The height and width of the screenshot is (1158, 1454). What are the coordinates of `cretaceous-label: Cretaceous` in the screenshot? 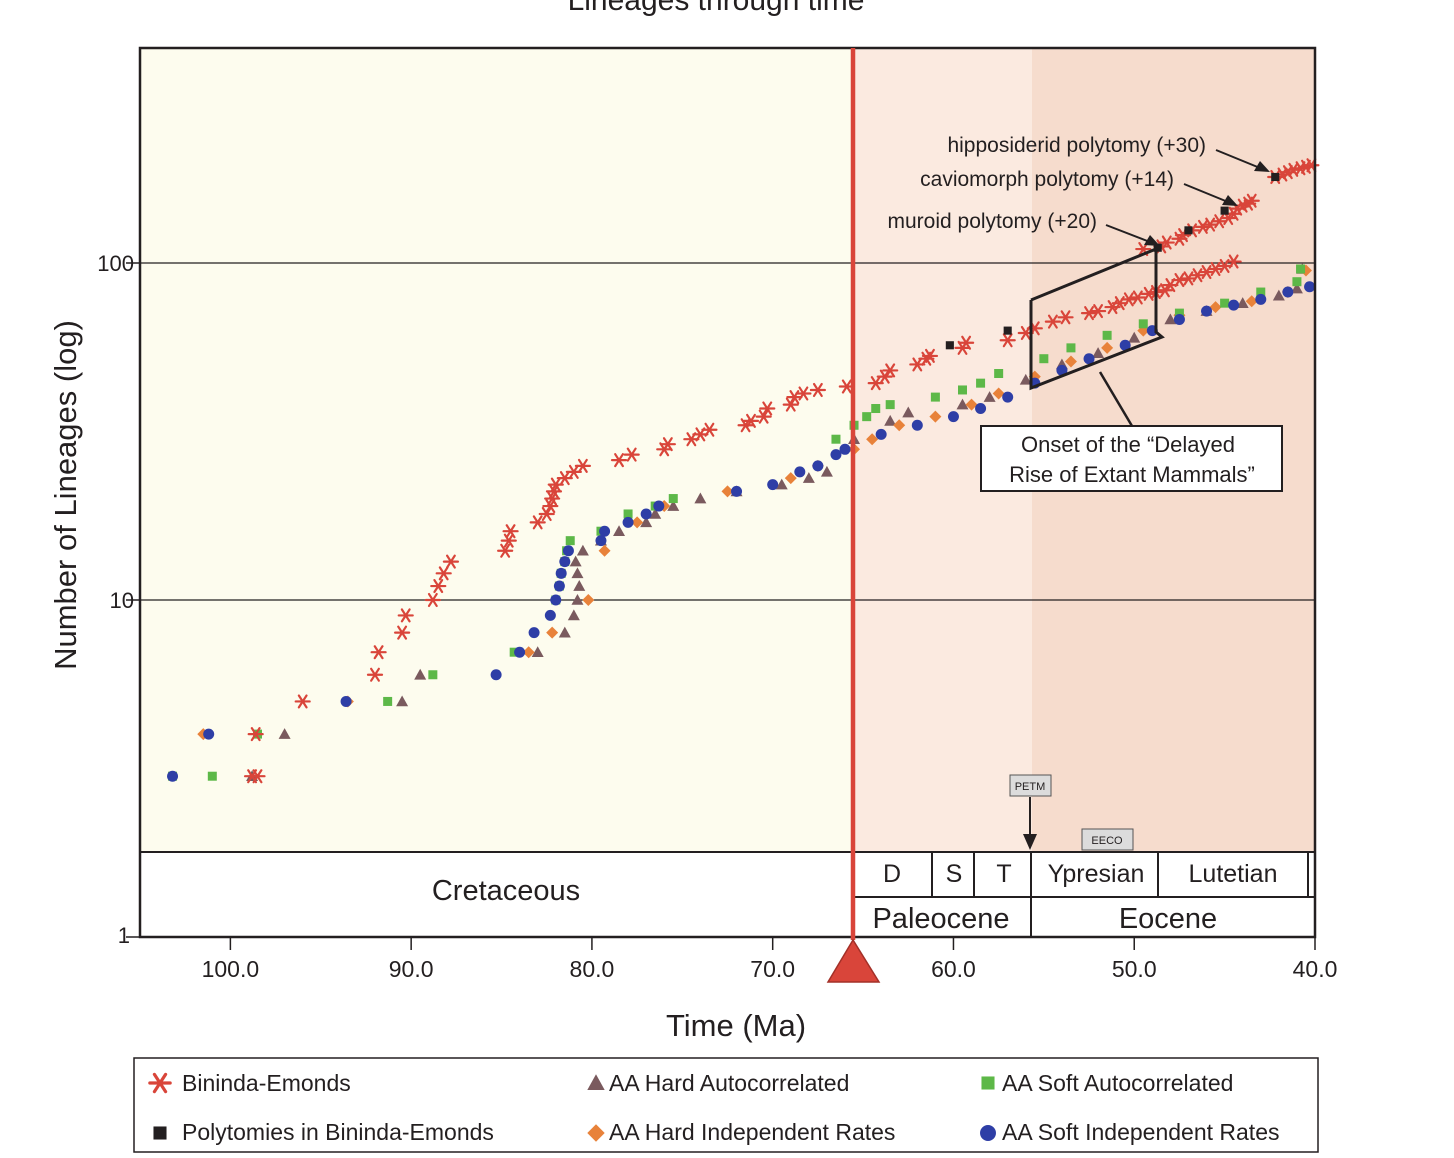 It's located at (506, 891).